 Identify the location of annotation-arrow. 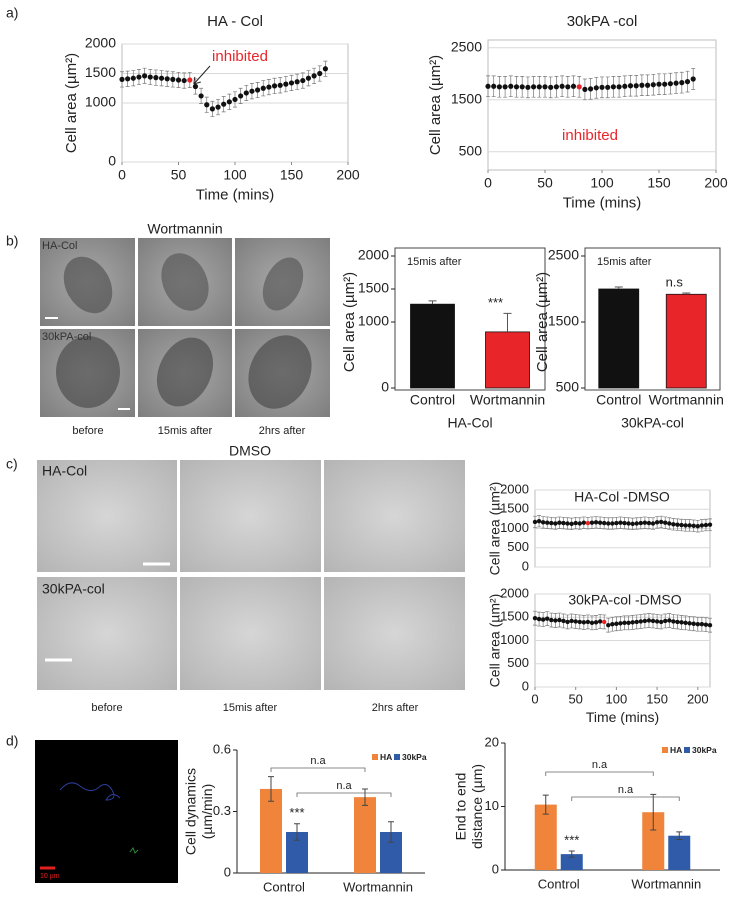
(202, 75).